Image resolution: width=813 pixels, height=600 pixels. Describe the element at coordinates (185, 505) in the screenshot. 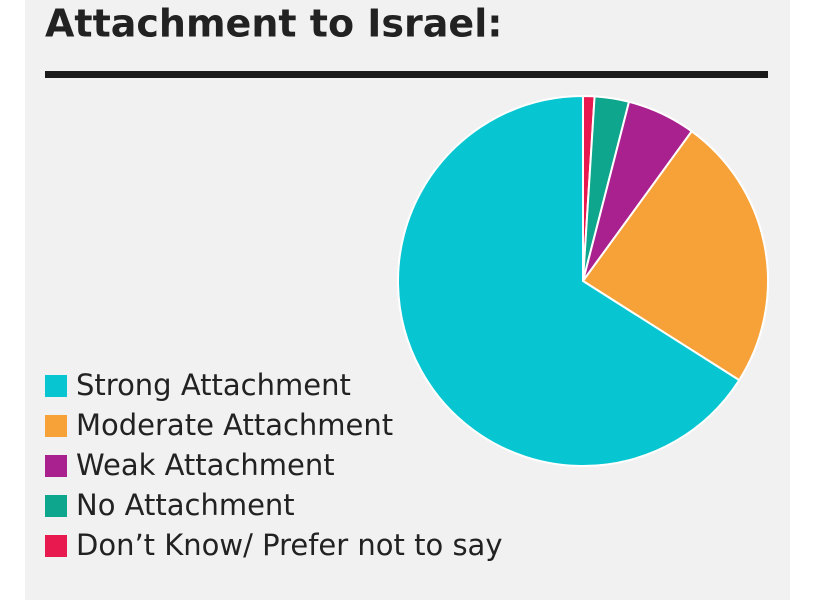

I see `legend-label: No Attachment` at that location.